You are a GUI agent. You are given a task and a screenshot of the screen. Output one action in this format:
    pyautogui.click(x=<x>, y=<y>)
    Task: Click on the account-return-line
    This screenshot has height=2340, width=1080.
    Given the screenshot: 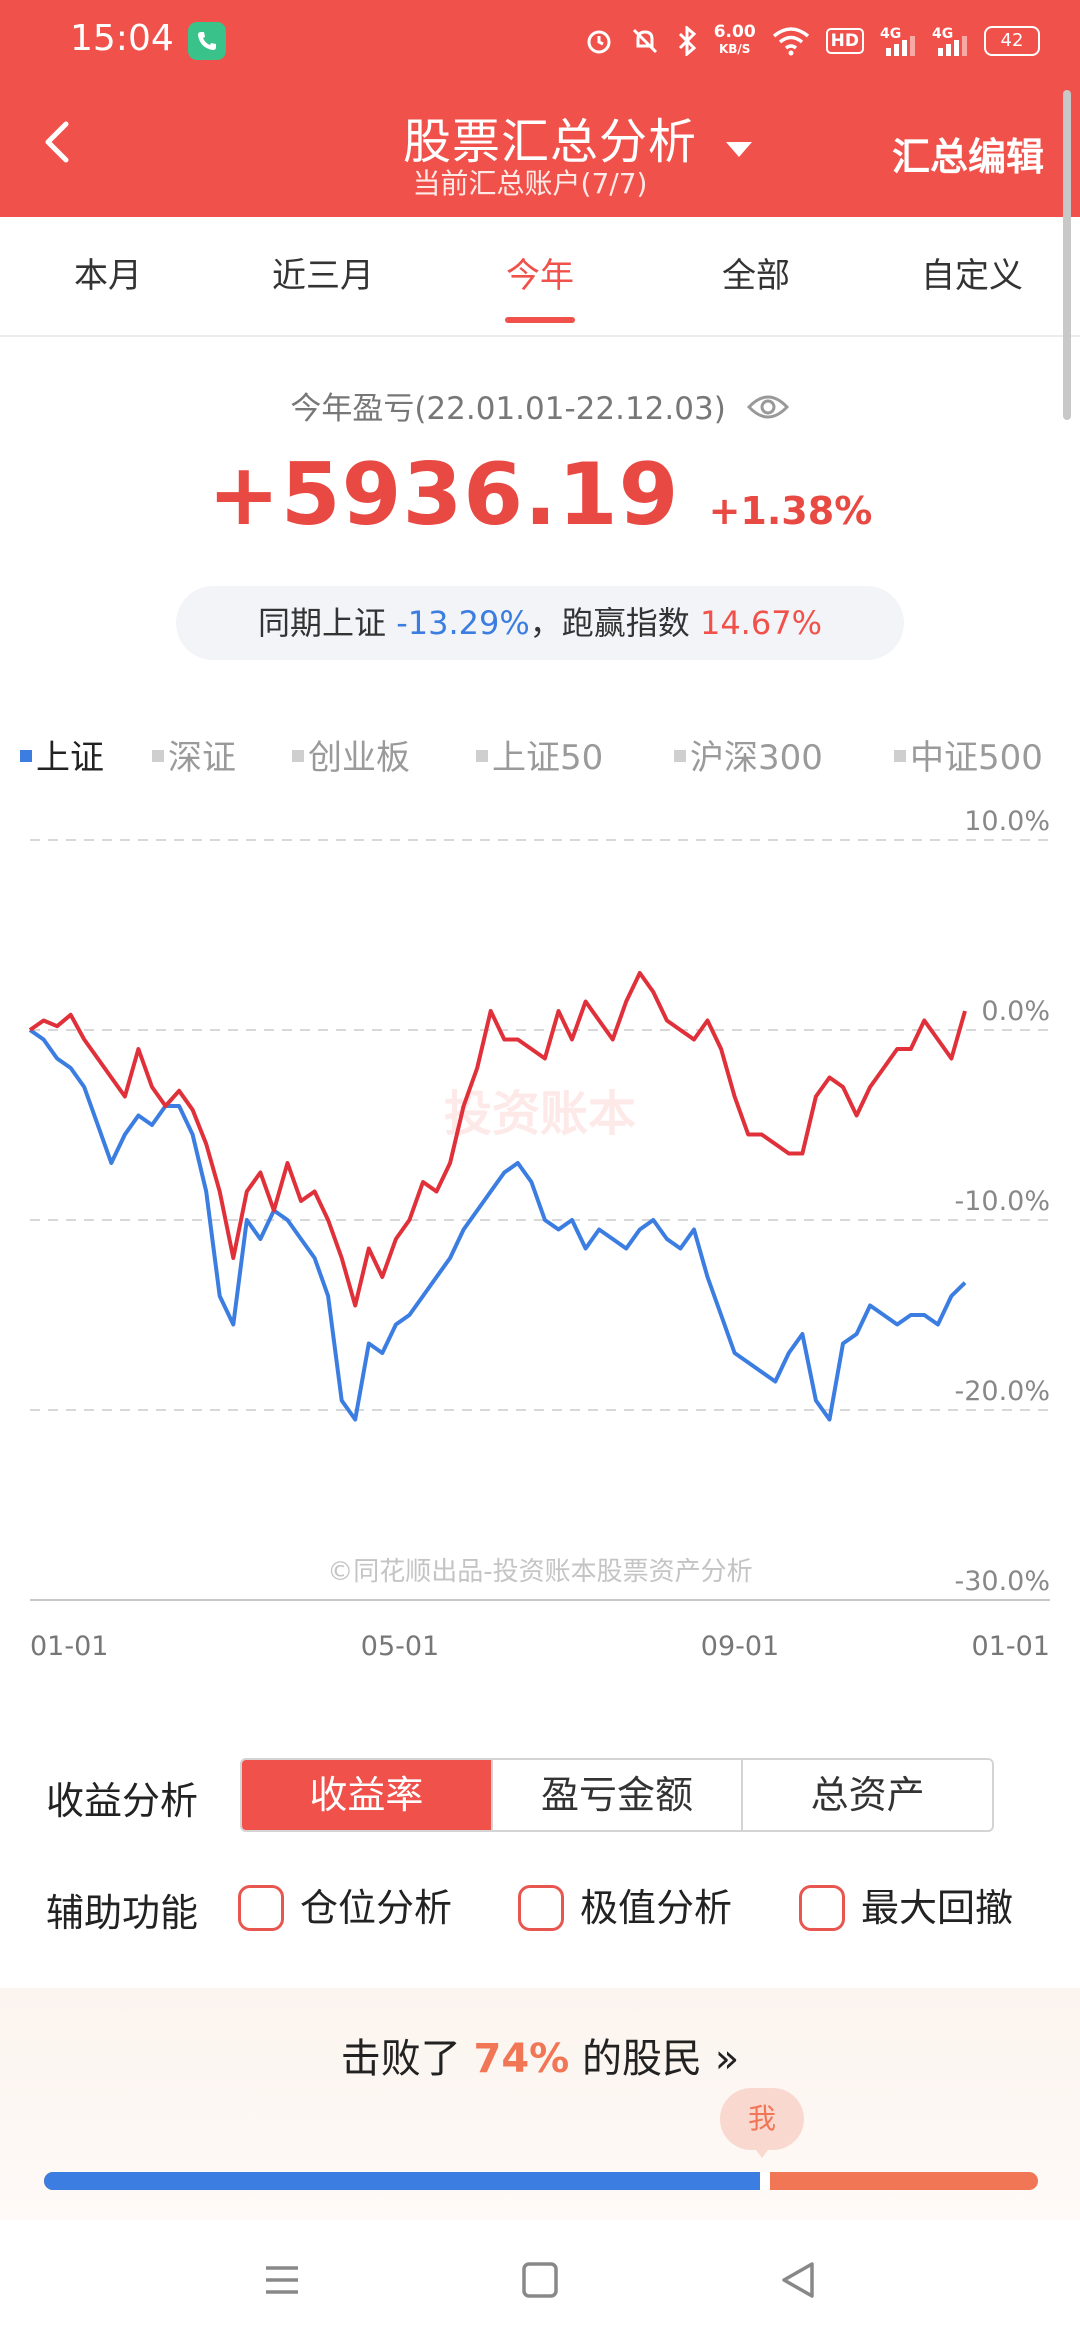 What is the action you would take?
    pyautogui.click(x=497, y=1139)
    